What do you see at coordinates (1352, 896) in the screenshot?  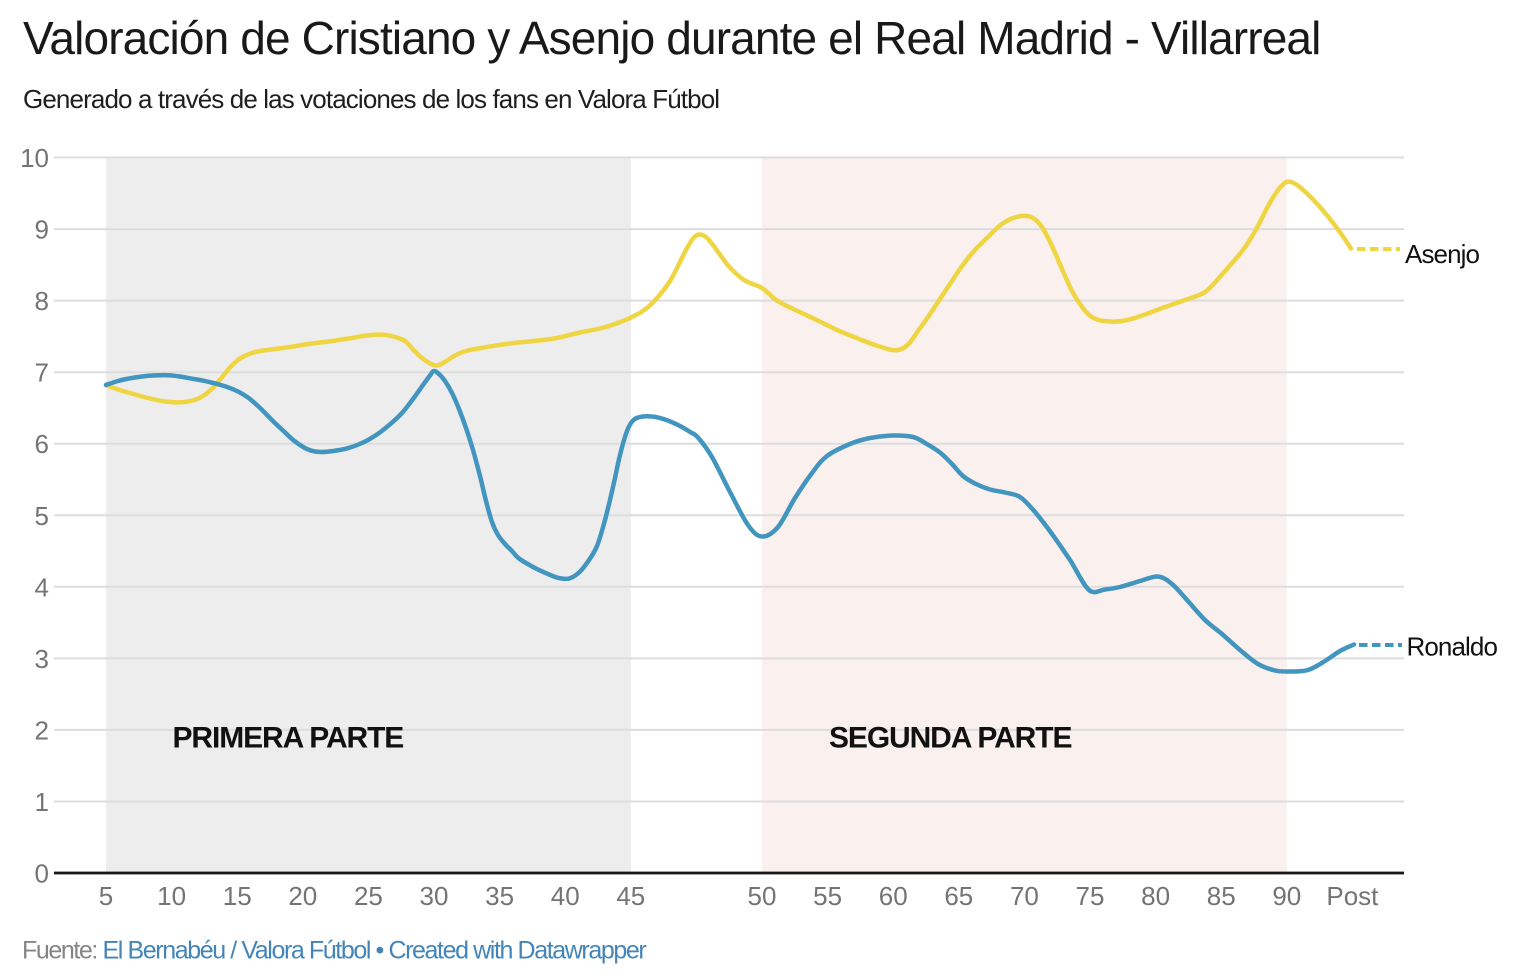 I see `svg-text: Post` at bounding box center [1352, 896].